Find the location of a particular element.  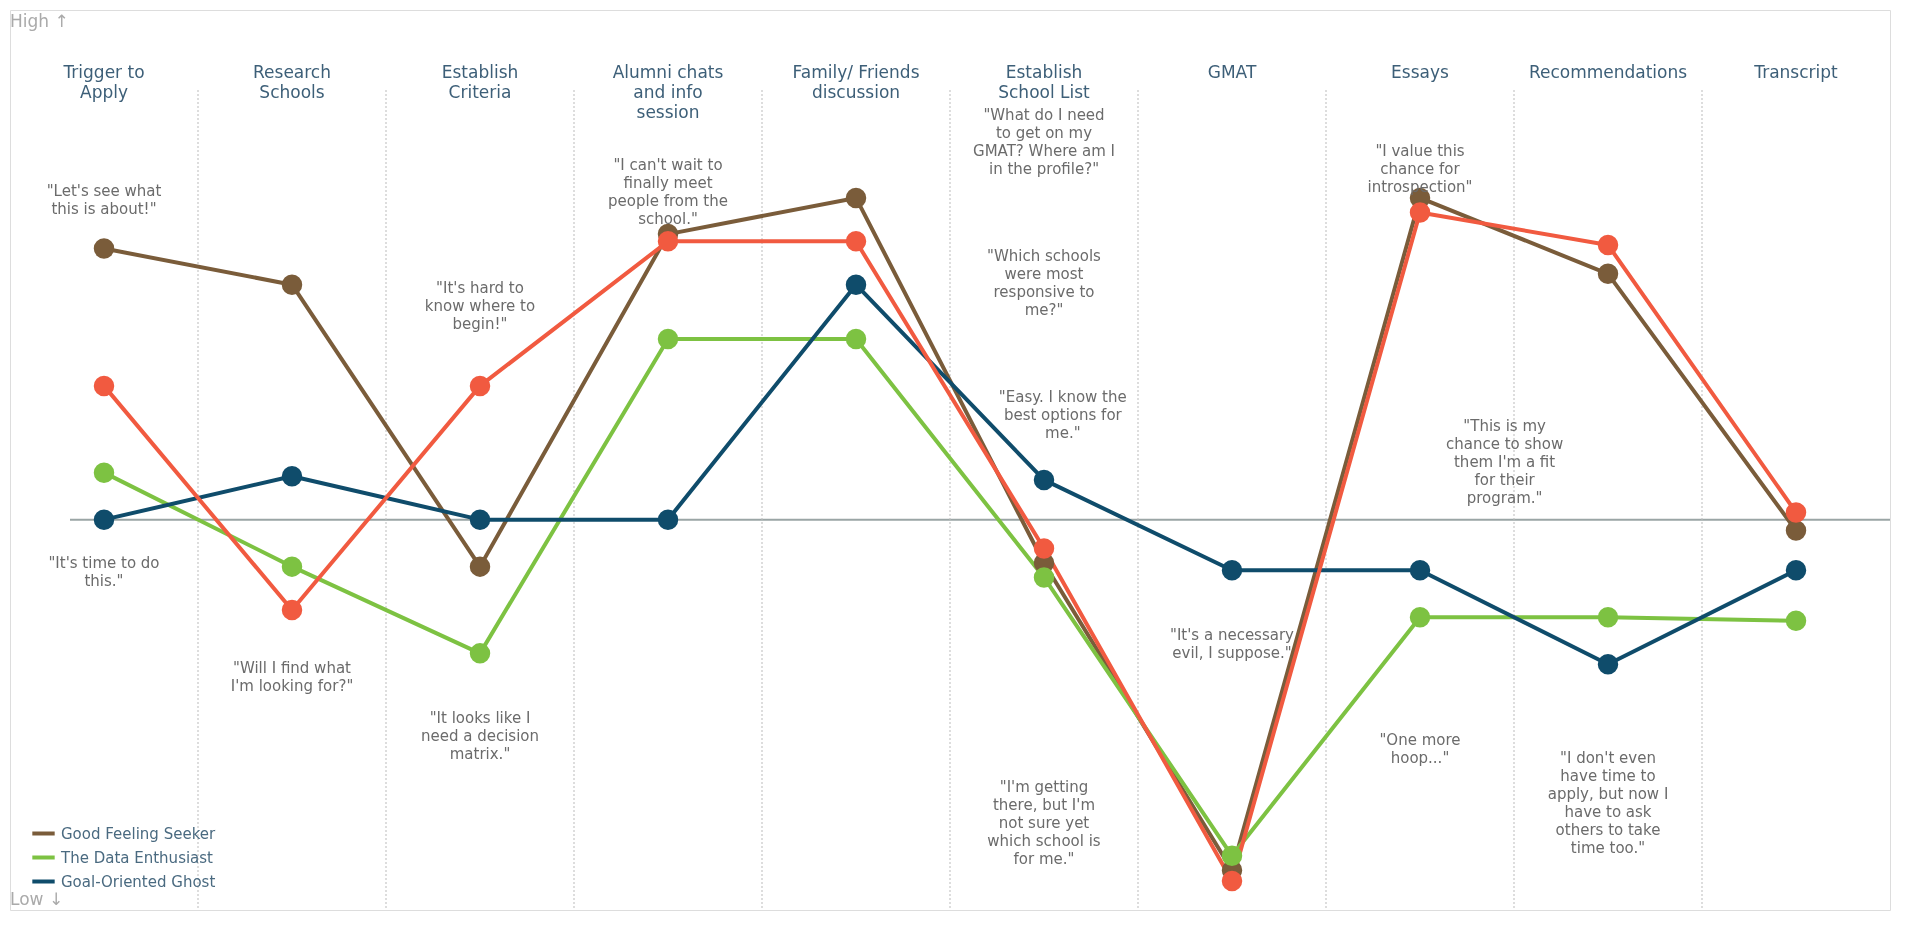

annotation: "Easy. I know the best options for me." is located at coordinates (1062, 414).